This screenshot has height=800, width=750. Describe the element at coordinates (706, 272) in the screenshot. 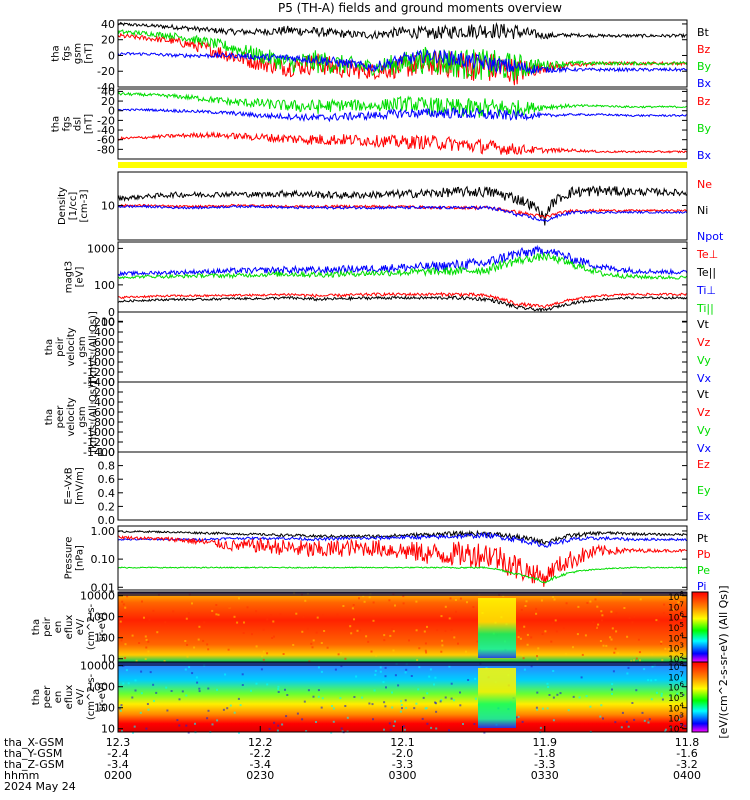

I see `legend-temperature-1: Te||` at that location.